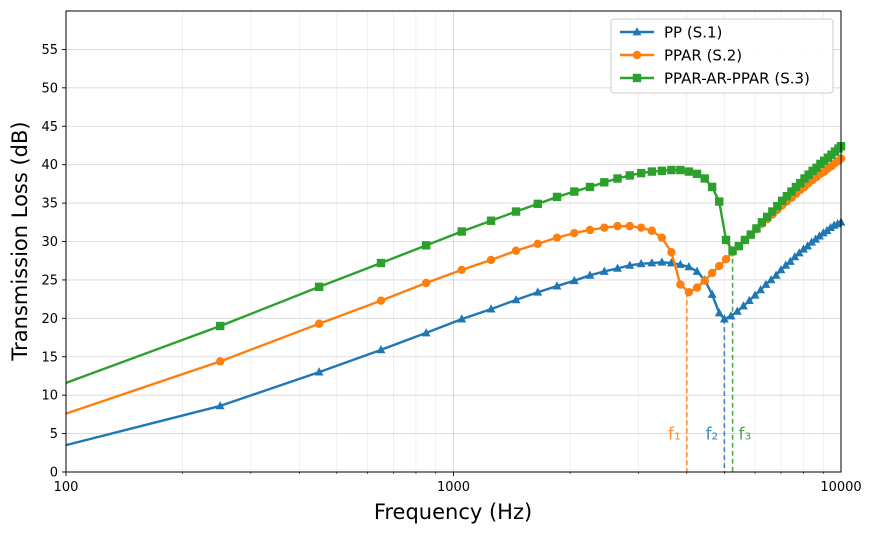 The height and width of the screenshot is (534, 873). Describe the element at coordinates (49, 319) in the screenshot. I see `y-tick-label: 20` at that location.